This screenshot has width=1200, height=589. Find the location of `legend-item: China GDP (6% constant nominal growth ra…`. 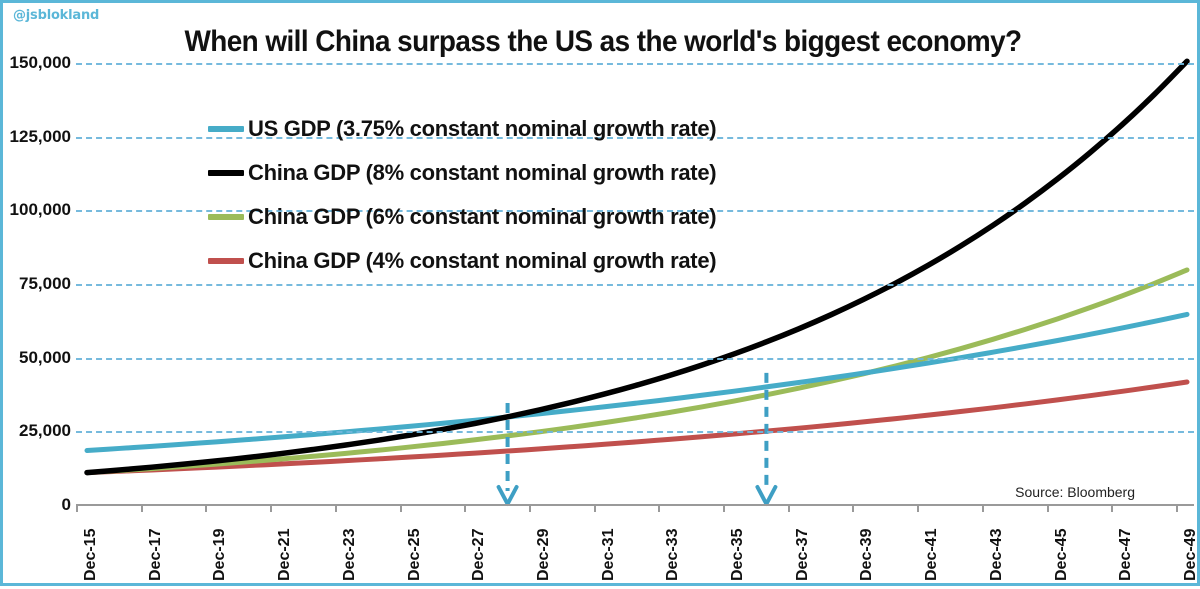

legend-item: China GDP (6% constant nominal growth ra… is located at coordinates (488, 217).